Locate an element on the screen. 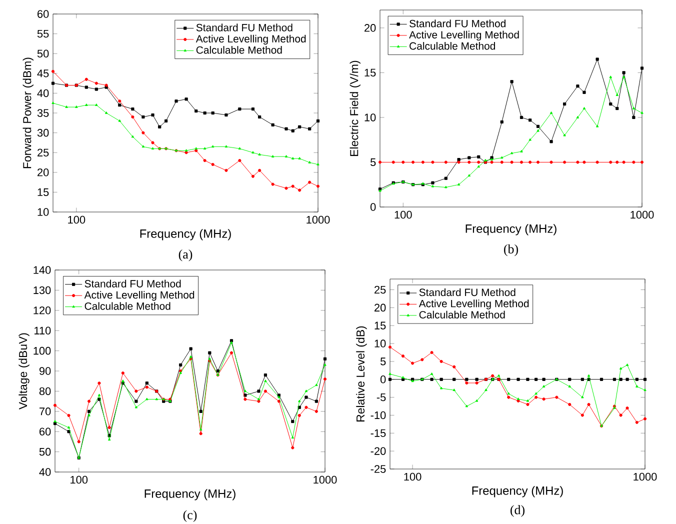  y-tick-label: 55 is located at coordinates (43, 34).